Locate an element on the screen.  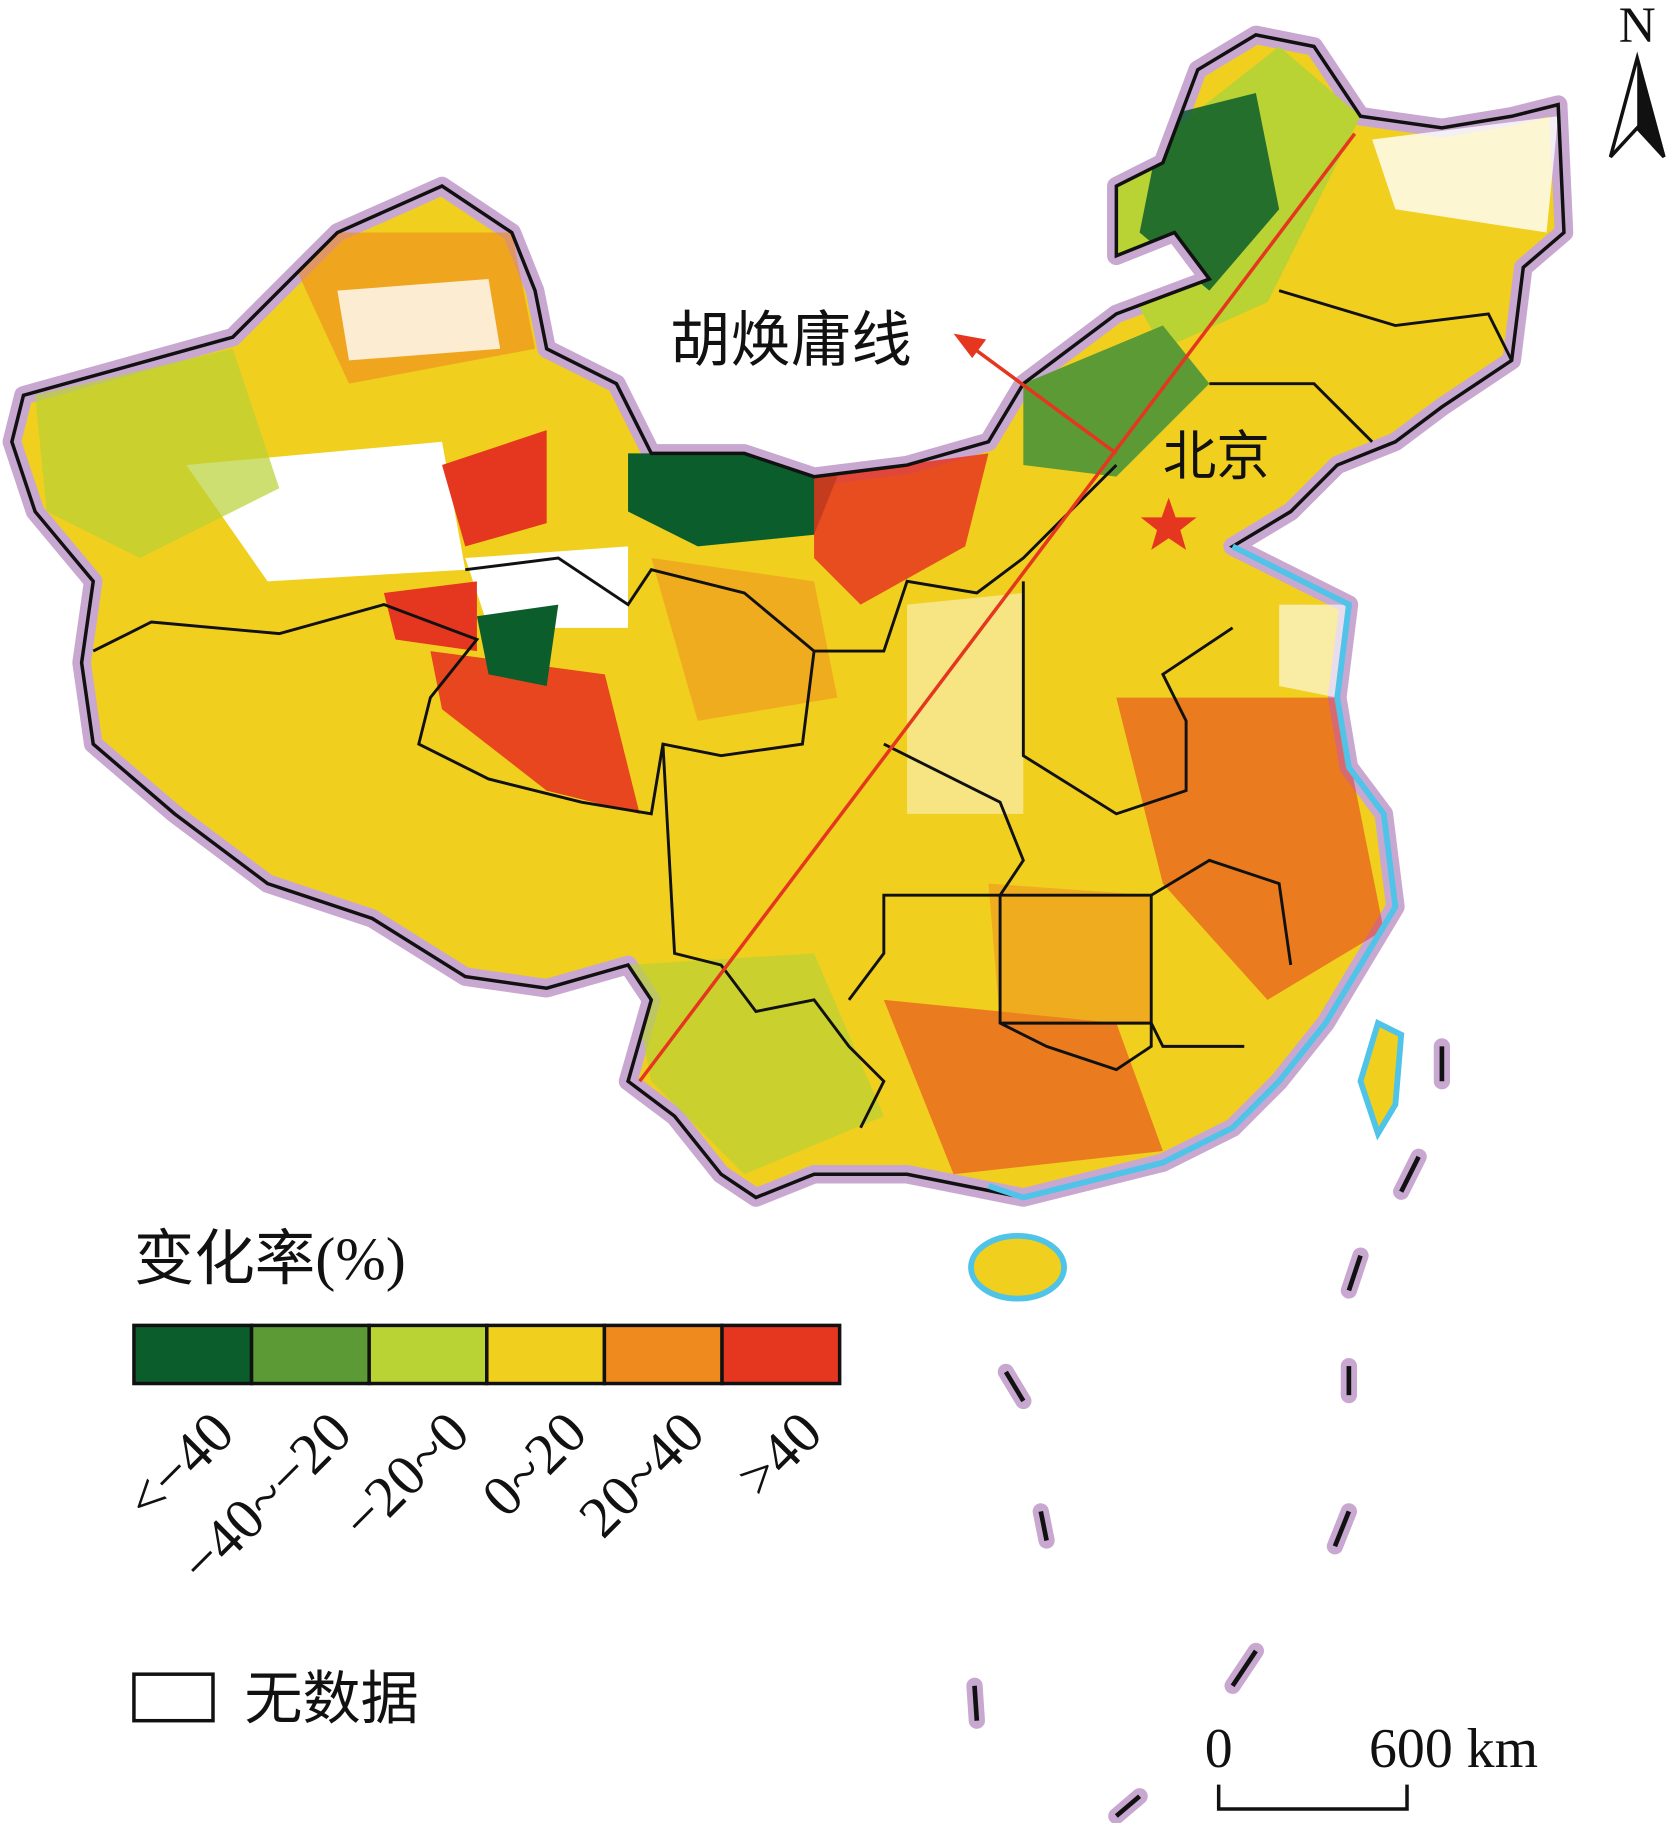
legend-title: 变化率(%) is located at coordinates (270, 1259).